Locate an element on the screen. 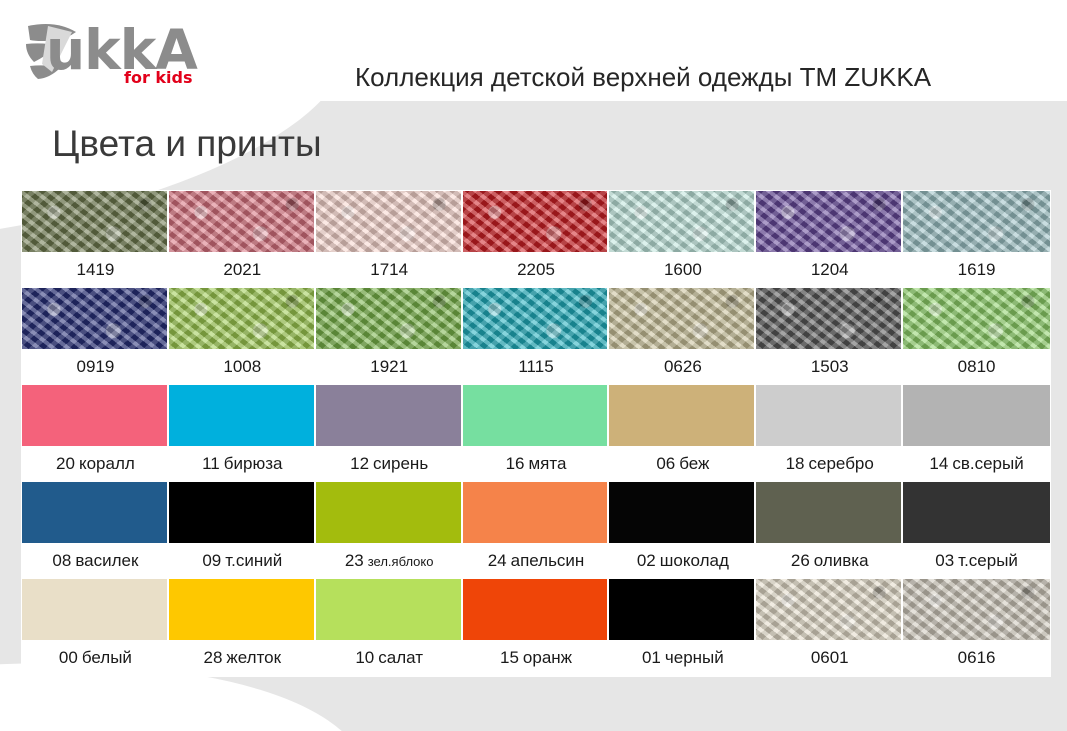 The image size is (1067, 731). palette-cell-label: 2205 is located at coordinates (536, 270).